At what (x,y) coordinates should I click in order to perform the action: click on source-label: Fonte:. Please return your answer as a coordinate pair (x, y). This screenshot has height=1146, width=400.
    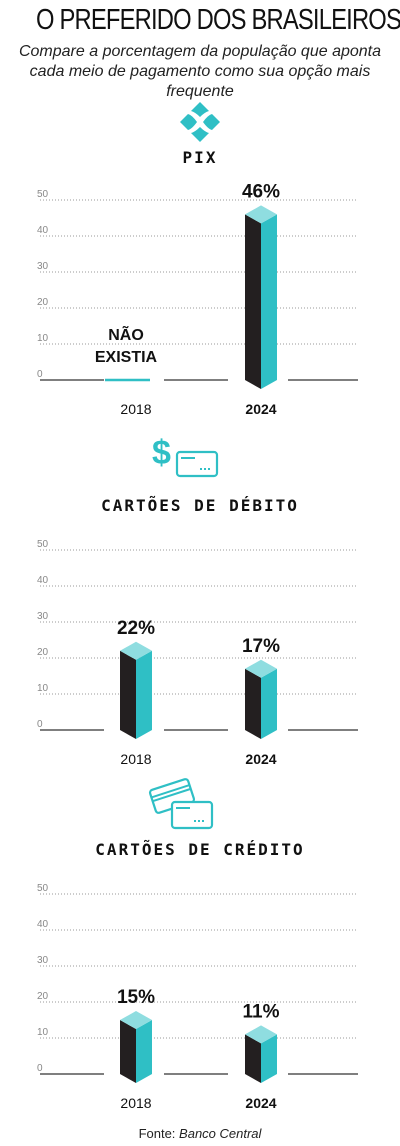
    Looking at the image, I should click on (157, 1133).